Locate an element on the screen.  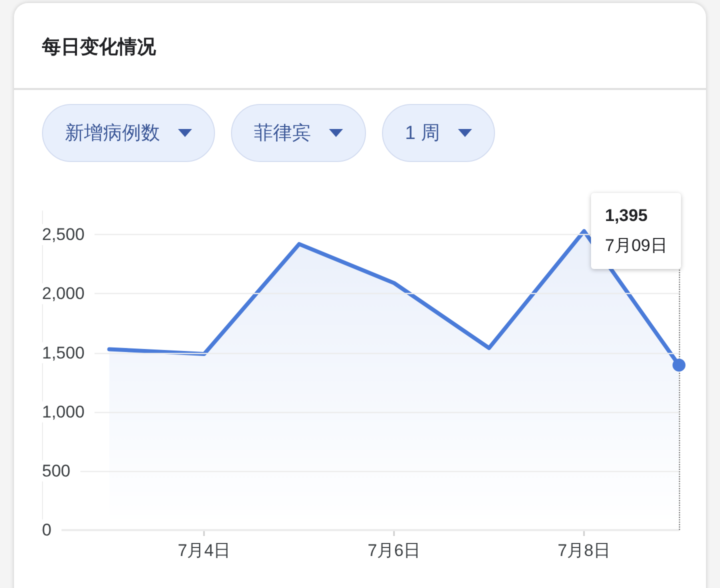
x-tick-label: 7月4日 is located at coordinates (204, 550).